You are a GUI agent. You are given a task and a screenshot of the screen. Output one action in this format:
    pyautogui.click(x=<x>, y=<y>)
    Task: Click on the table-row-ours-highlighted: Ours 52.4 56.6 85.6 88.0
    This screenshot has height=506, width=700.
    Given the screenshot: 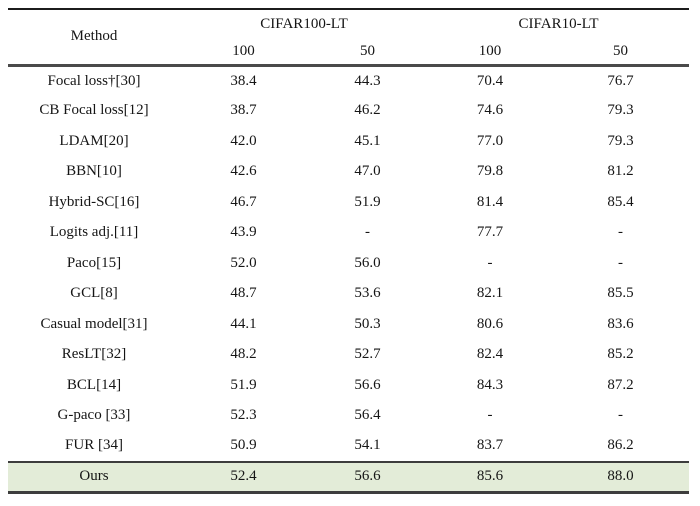 What is the action you would take?
    pyautogui.click(x=349, y=477)
    